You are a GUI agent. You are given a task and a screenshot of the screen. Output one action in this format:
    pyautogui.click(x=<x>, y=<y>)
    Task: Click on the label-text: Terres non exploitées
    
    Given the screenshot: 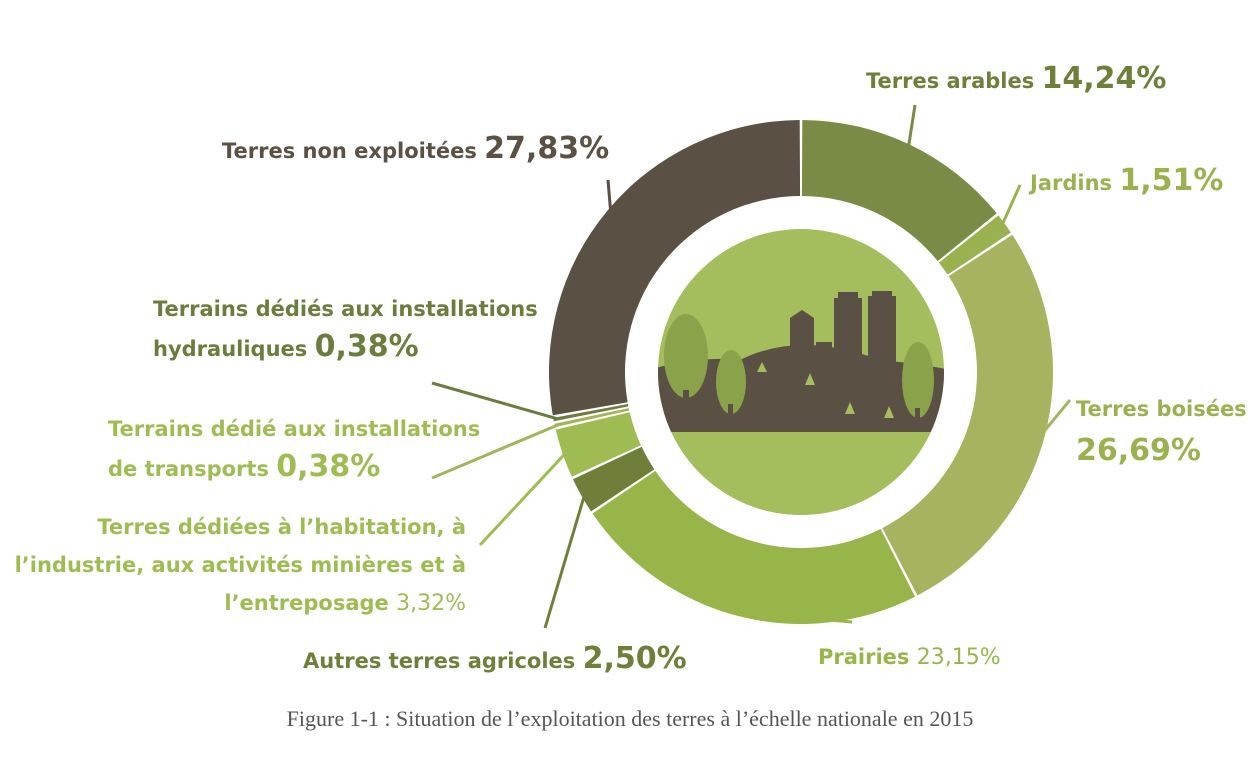 What is the action you would take?
    pyautogui.click(x=349, y=151)
    